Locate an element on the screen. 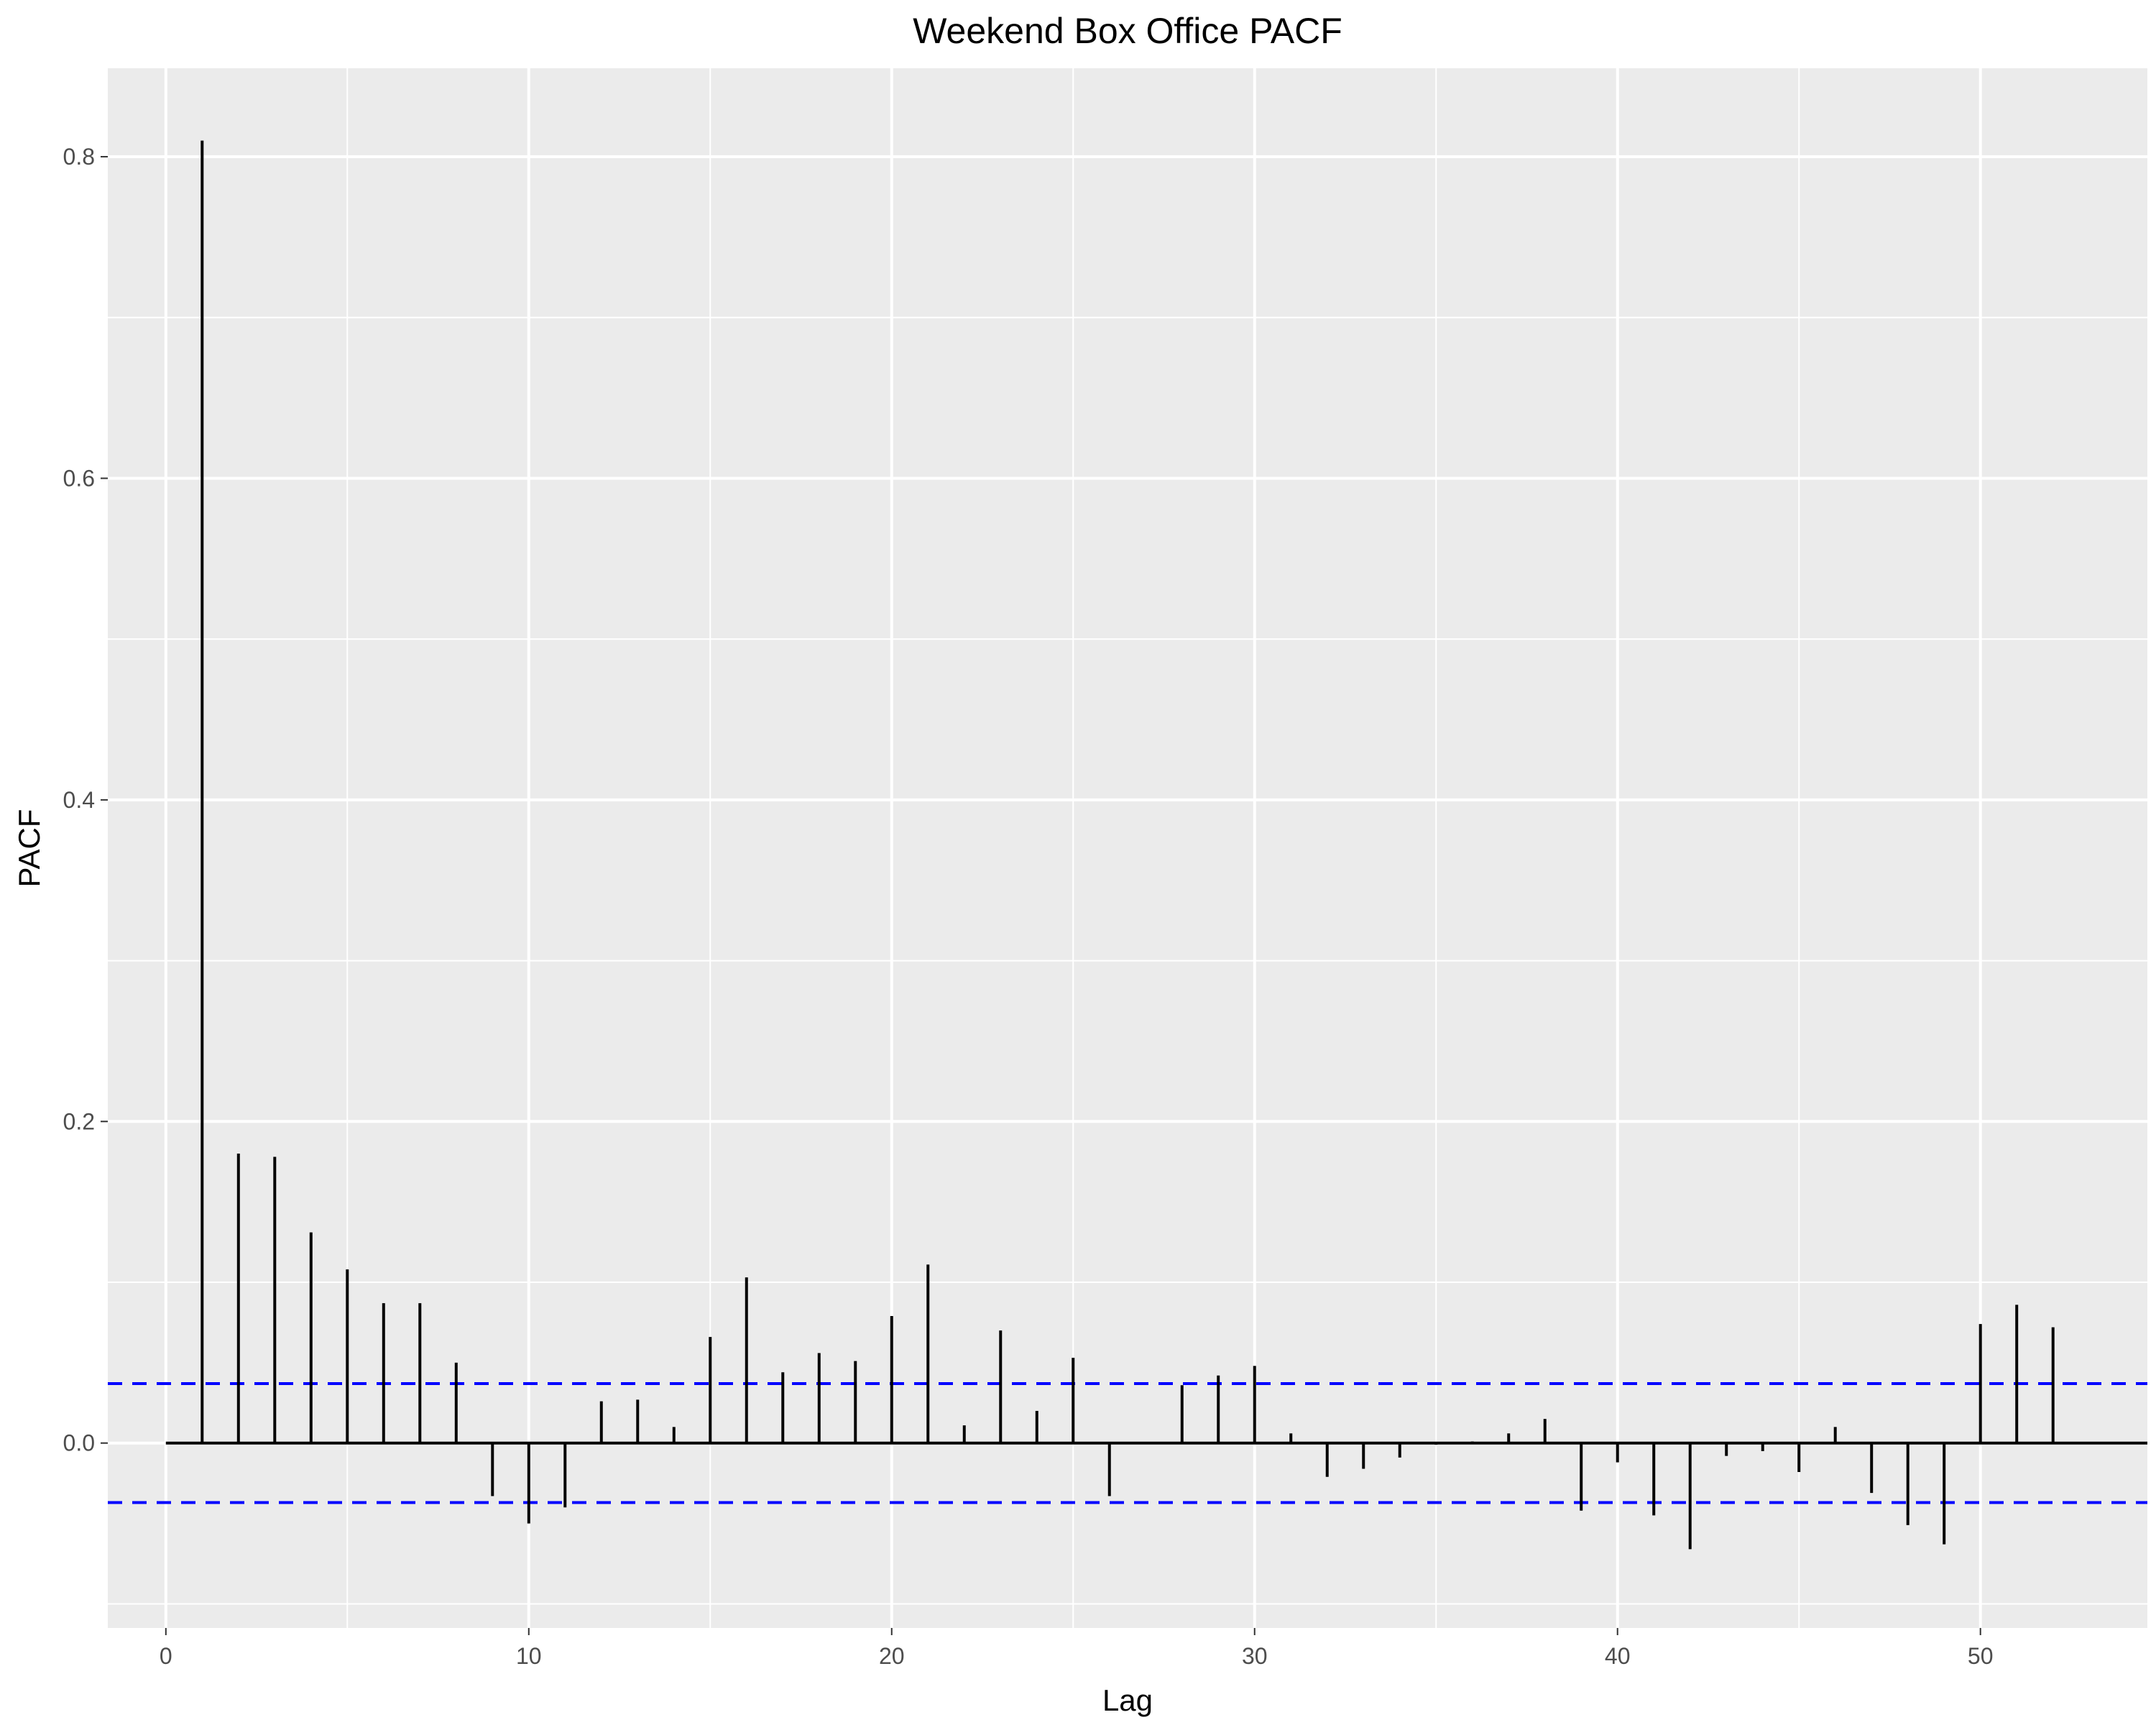 The width and height of the screenshot is (2156, 1725). y-tick-label: 0.8 is located at coordinates (79, 157).